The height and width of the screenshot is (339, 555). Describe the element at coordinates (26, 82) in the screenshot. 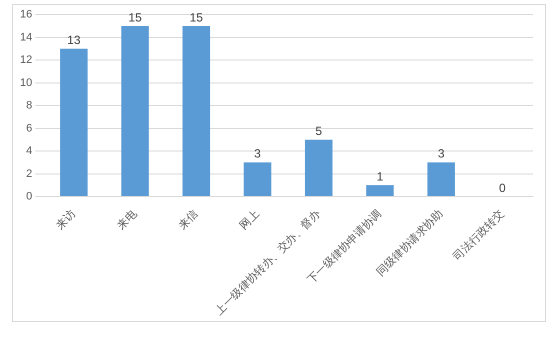

I see `y-tick-label: 10` at that location.